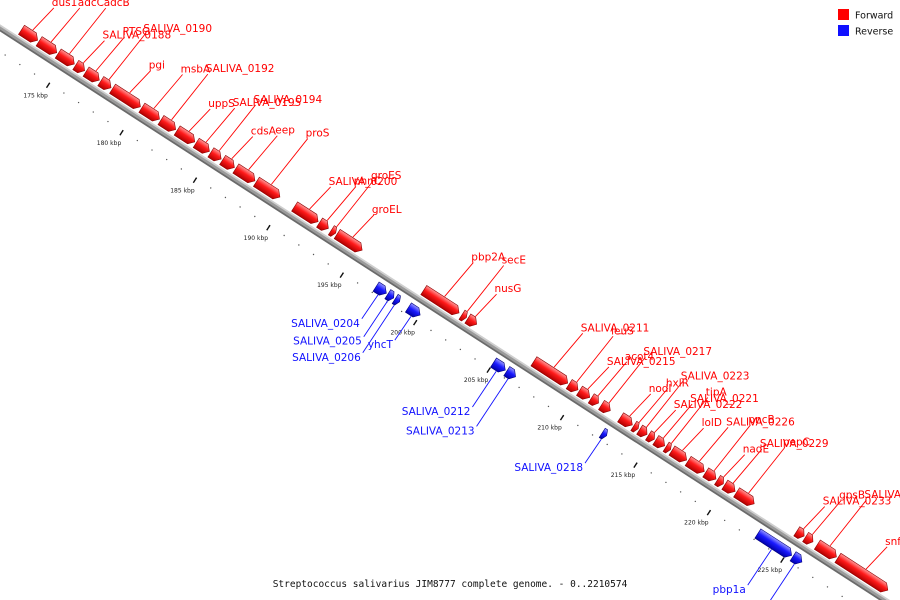 The image size is (900, 600). I want to click on gene-label-saliva-0213: SALIVA_0213, so click(440, 431).